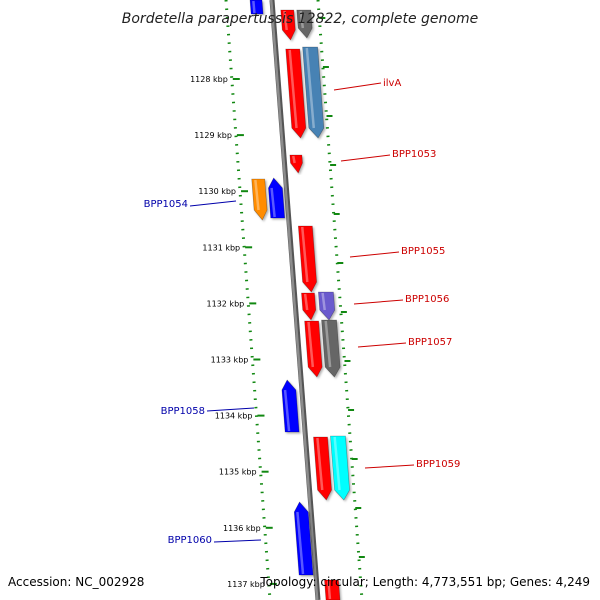 Image resolution: width=600 pixels, height=600 pixels. Describe the element at coordinates (234, 416) in the screenshot. I see `ruler-tick-label: 1134 kbp` at that location.